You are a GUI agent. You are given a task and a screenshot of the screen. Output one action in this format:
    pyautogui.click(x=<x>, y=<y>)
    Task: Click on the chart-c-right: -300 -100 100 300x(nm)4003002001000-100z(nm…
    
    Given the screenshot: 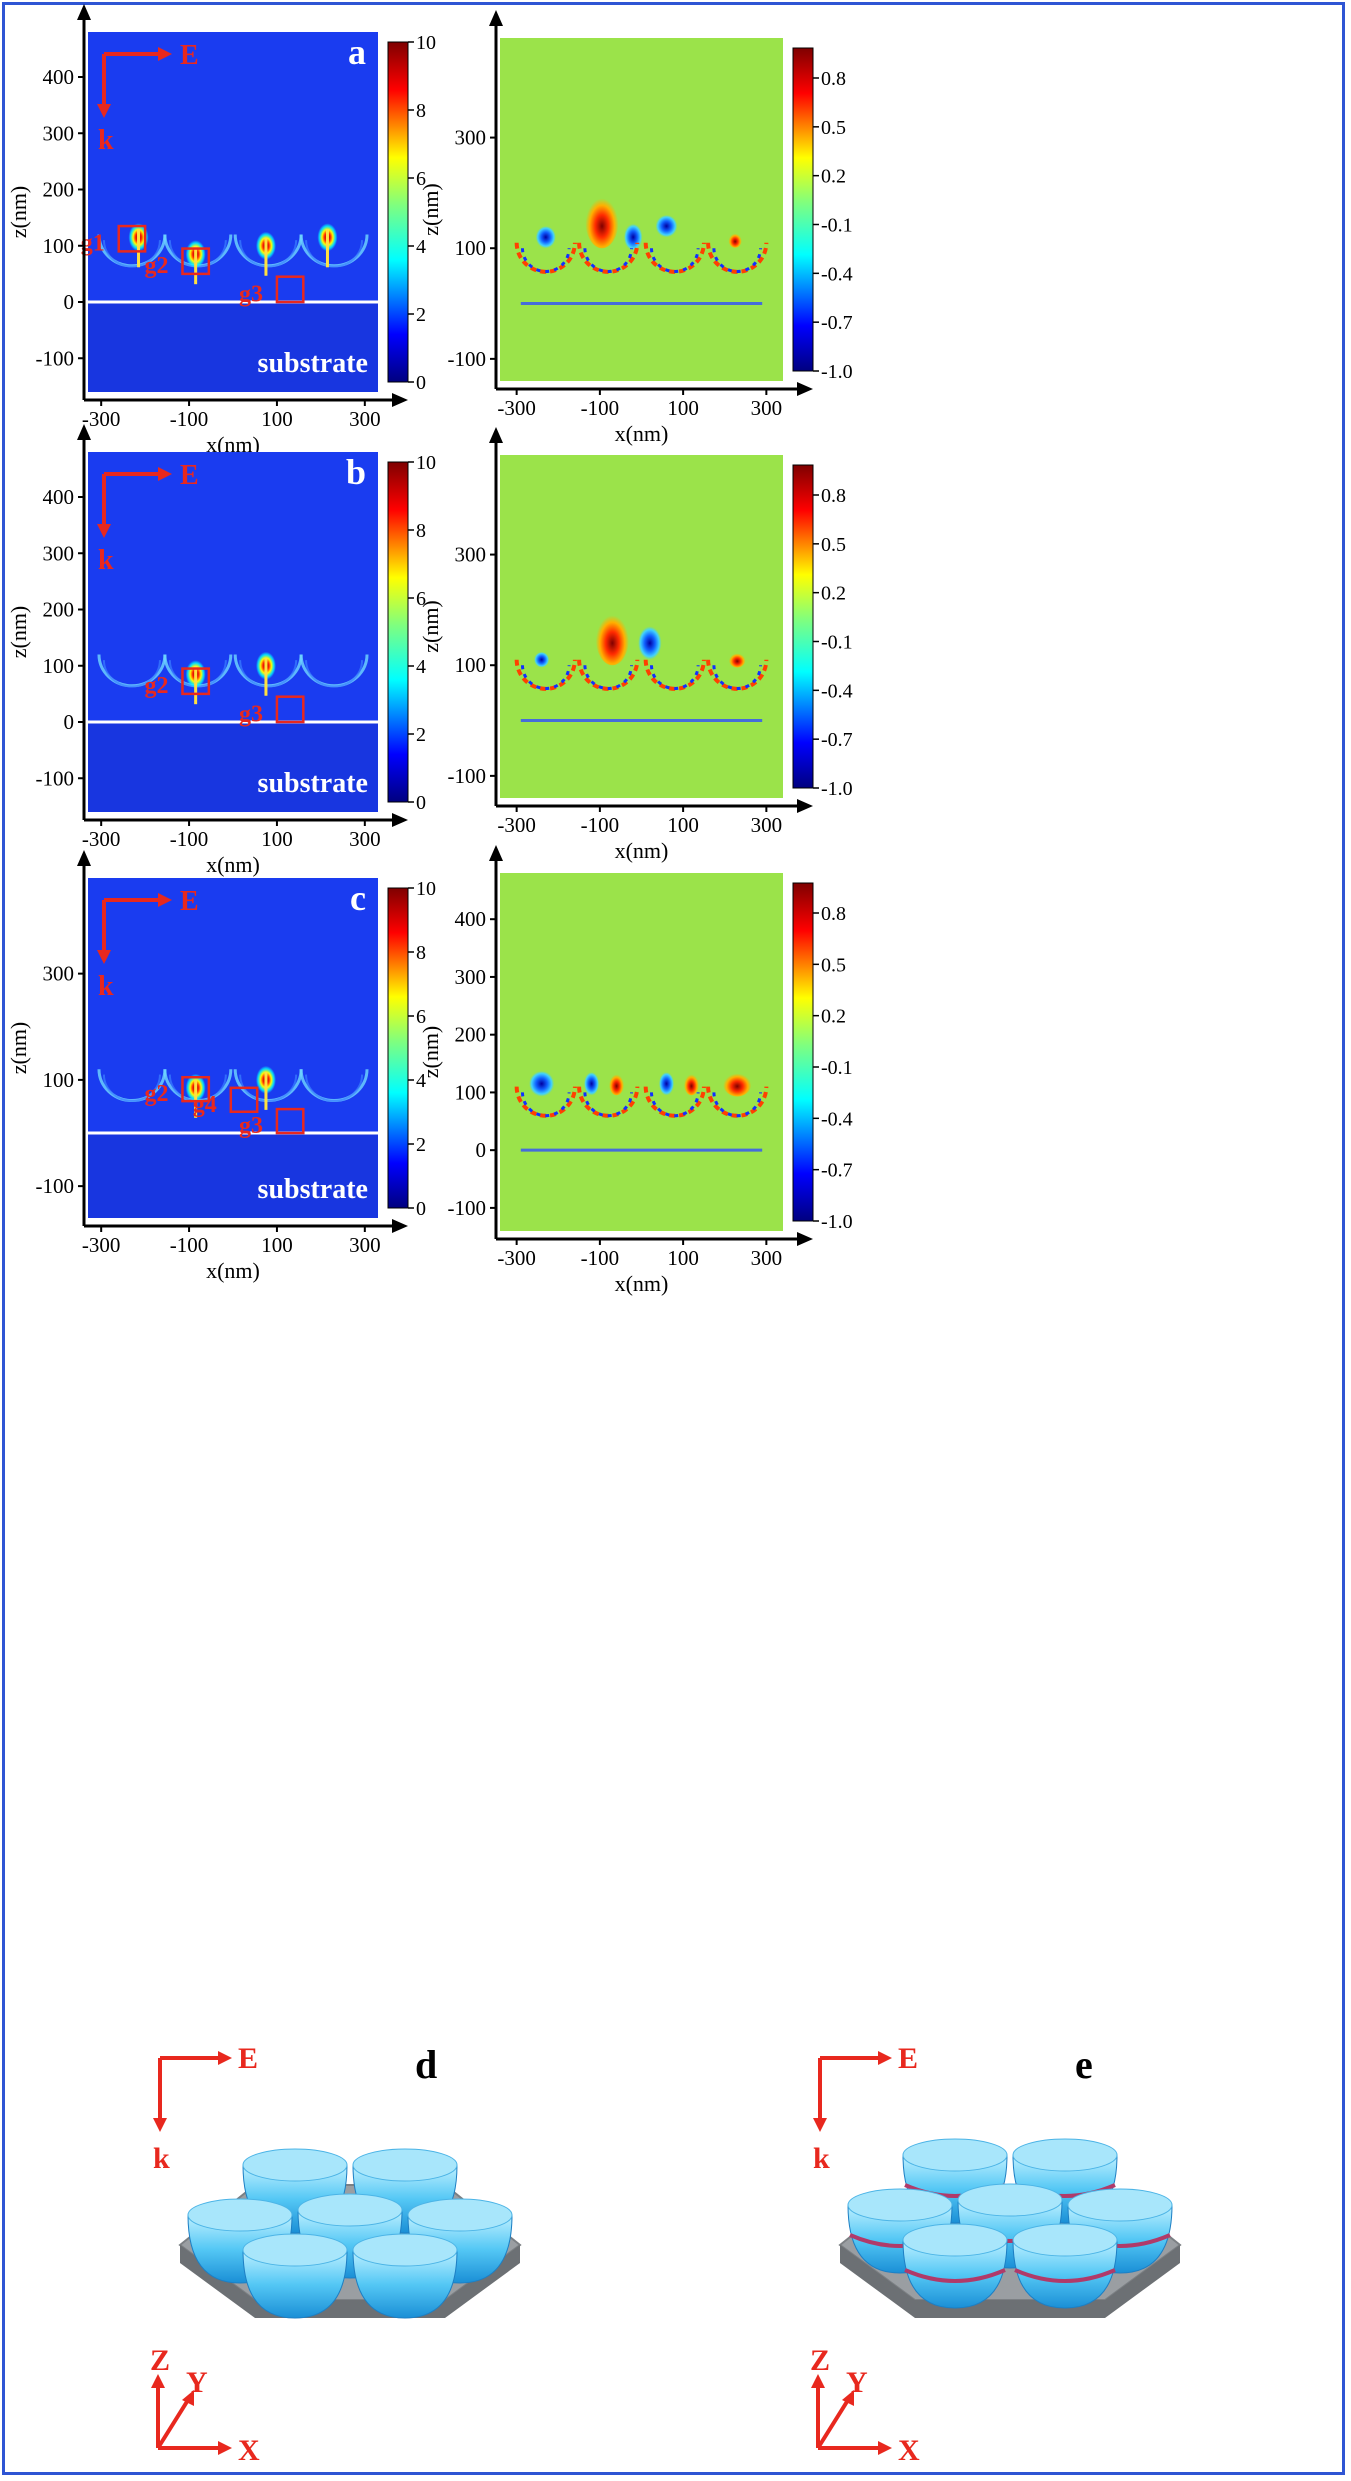 What is the action you would take?
    pyautogui.click(x=635, y=1070)
    